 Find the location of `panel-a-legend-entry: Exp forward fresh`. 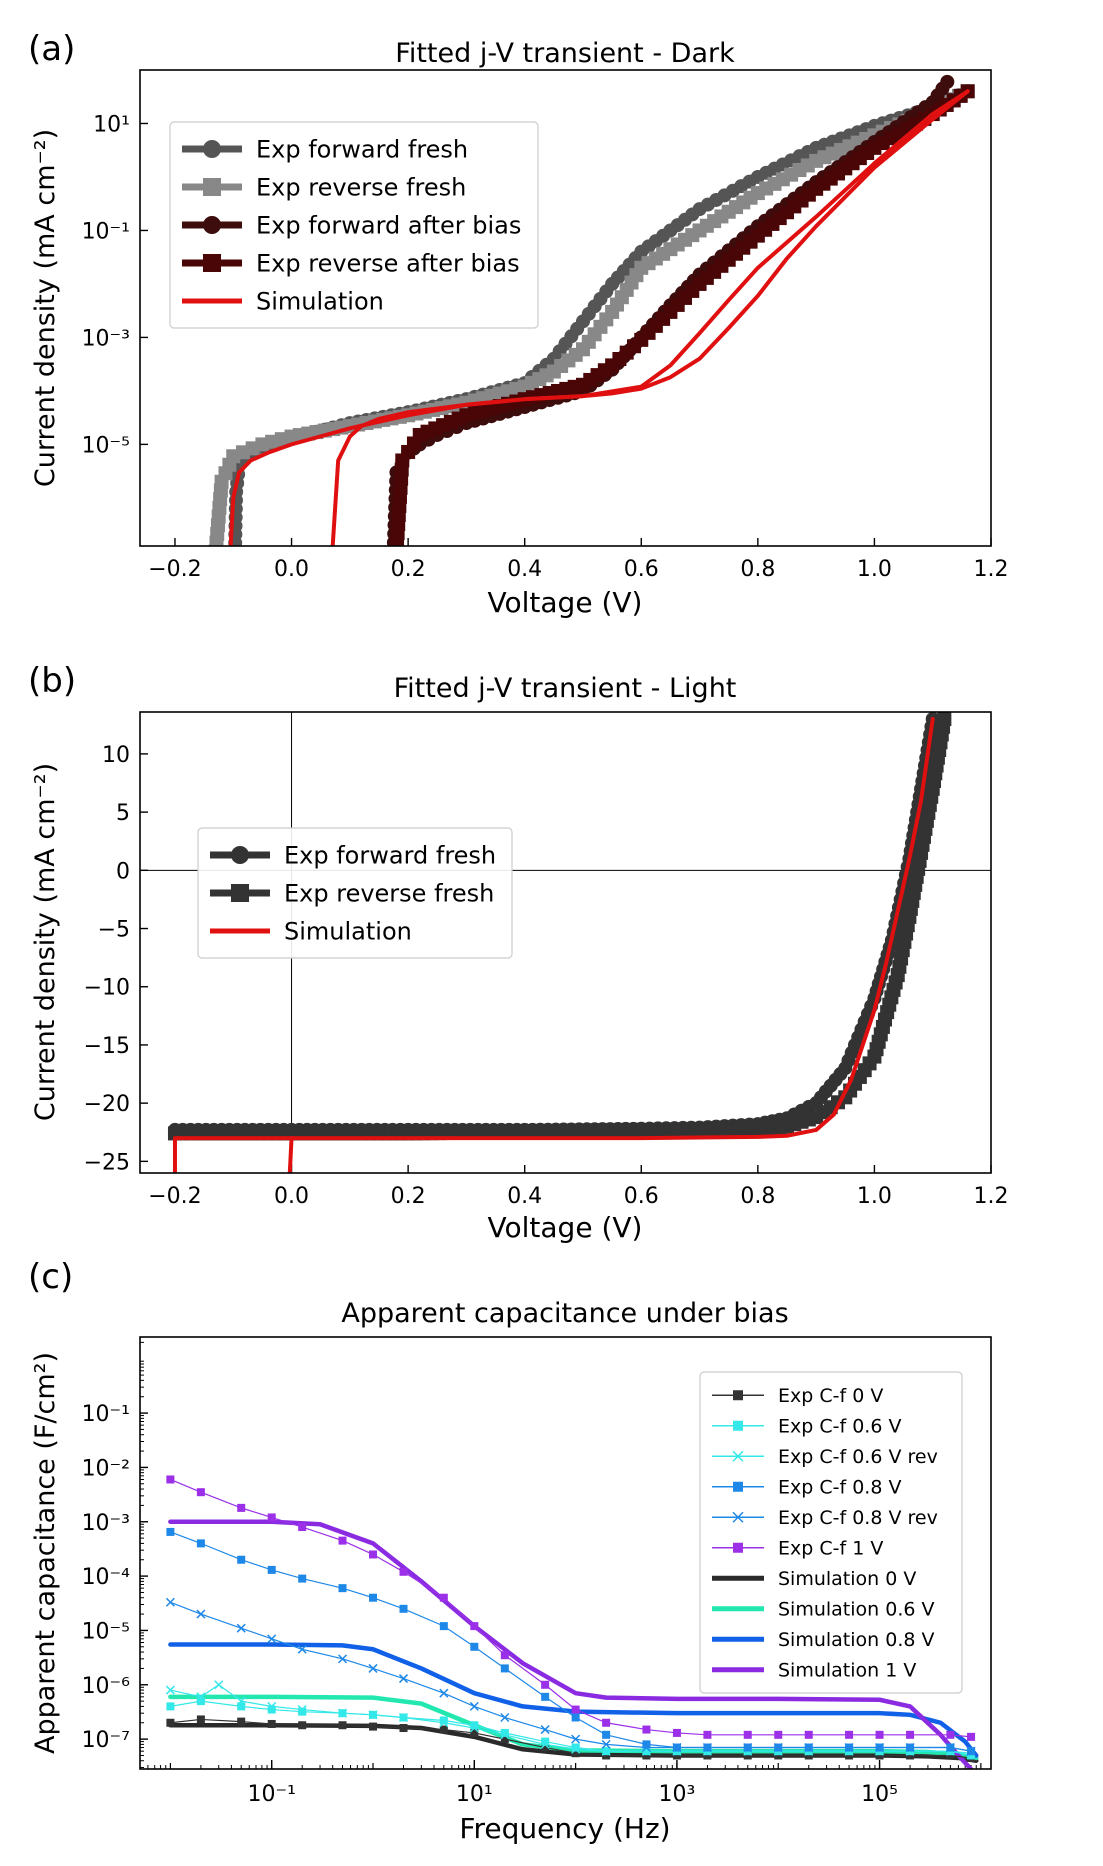

panel-a-legend-entry: Exp forward fresh is located at coordinates (325, 150).